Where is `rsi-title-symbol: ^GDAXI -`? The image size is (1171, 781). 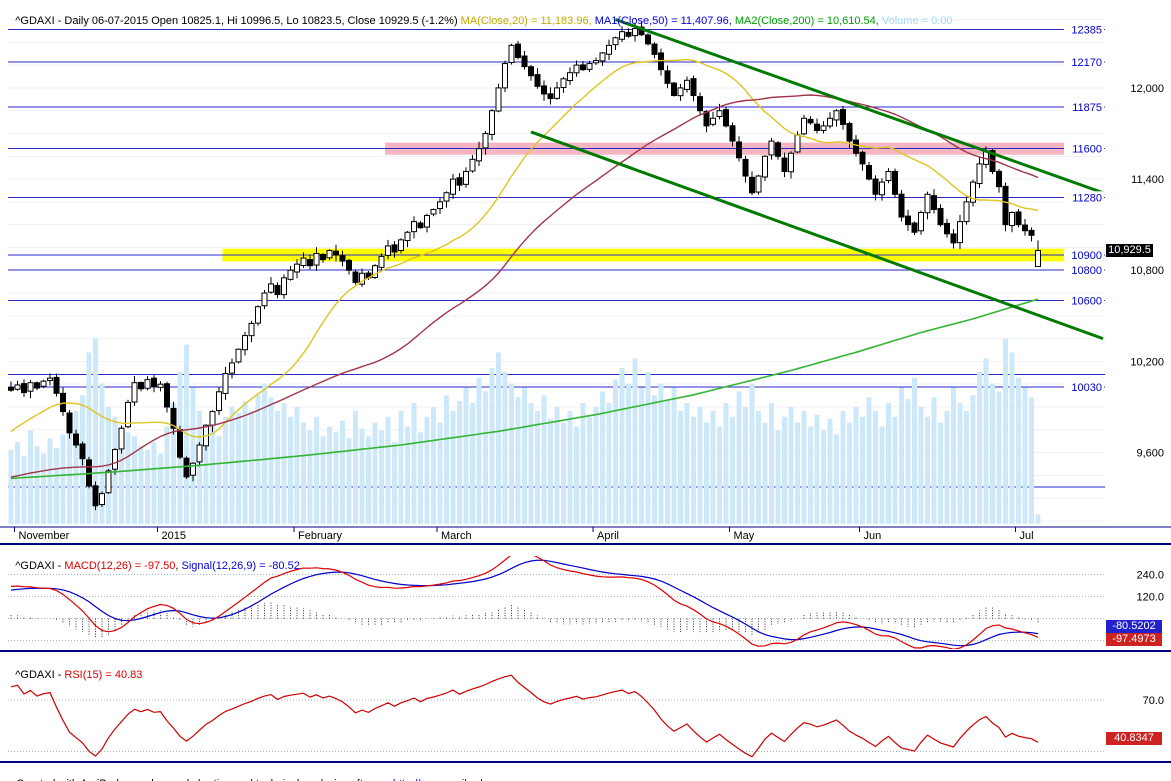 rsi-title-symbol: ^GDAXI - is located at coordinates (40, 675).